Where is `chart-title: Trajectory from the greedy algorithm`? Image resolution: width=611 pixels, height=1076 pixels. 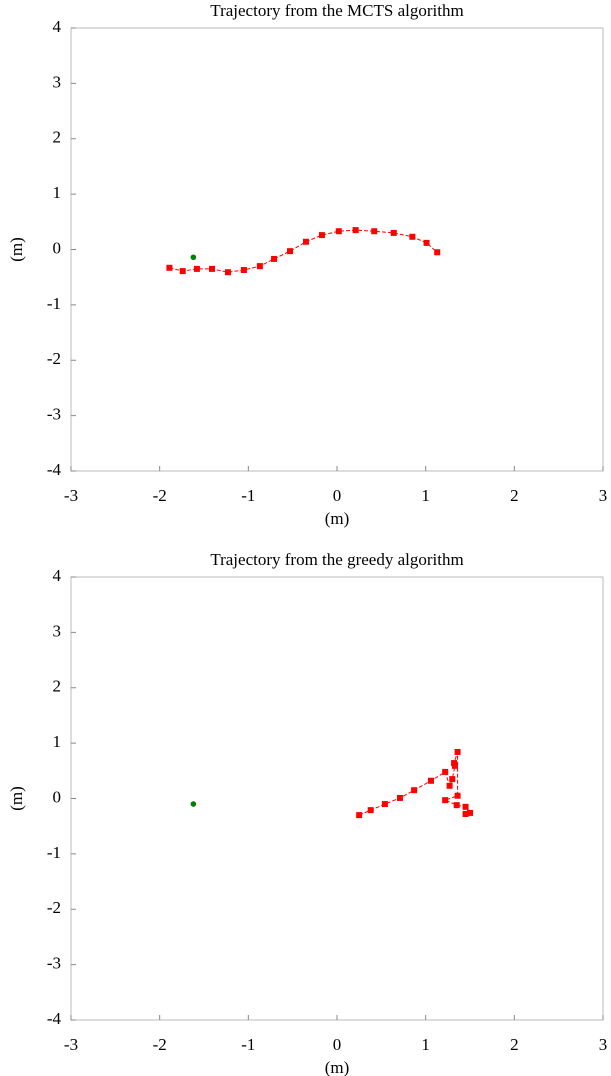 chart-title: Trajectory from the greedy algorithm is located at coordinates (336, 559).